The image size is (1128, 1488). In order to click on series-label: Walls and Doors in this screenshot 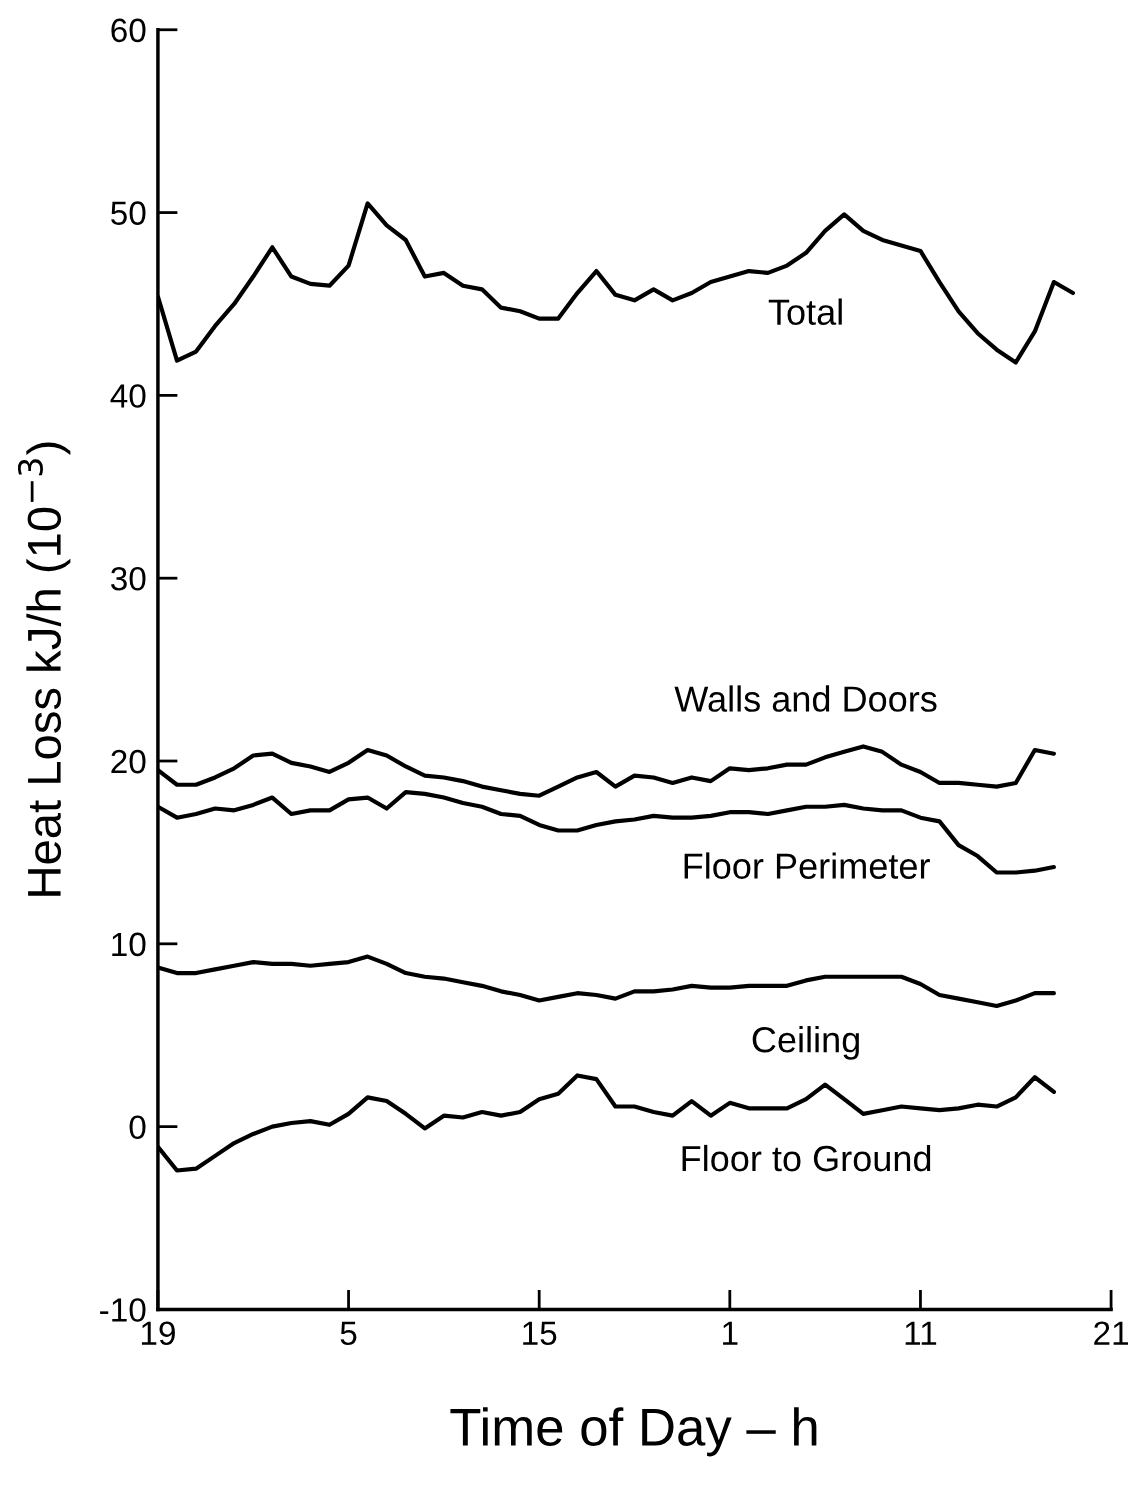, I will do `click(805, 698)`.